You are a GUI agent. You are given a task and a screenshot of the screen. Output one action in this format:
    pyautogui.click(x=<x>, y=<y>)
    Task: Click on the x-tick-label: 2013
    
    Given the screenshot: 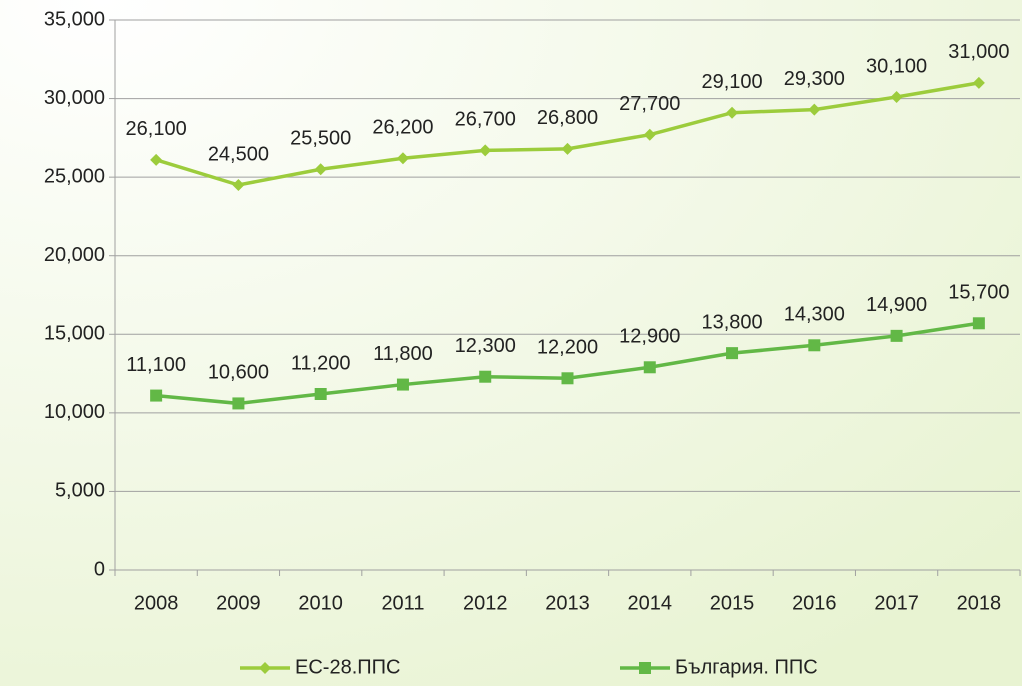 What is the action you would take?
    pyautogui.click(x=567, y=603)
    